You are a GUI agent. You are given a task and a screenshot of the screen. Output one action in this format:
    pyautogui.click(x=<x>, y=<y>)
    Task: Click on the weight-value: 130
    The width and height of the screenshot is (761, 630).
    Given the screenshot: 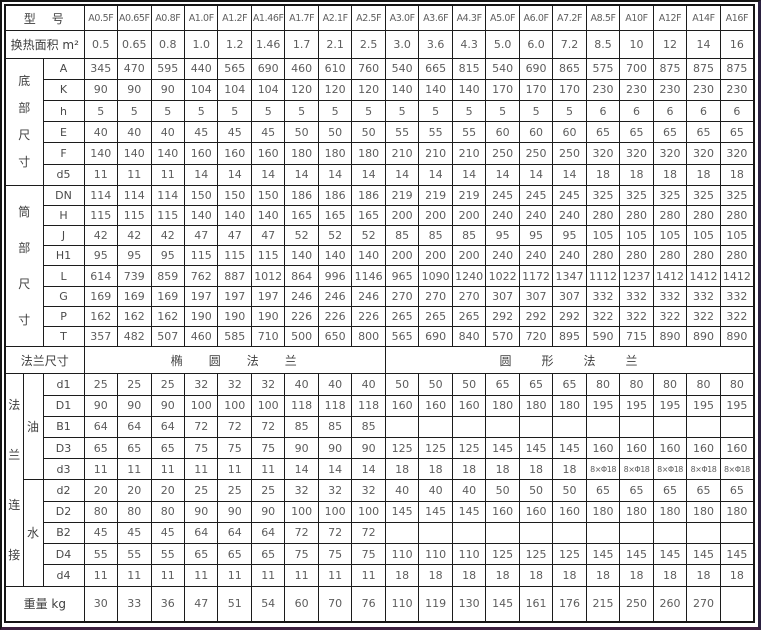 What is the action you would take?
    pyautogui.click(x=469, y=604)
    